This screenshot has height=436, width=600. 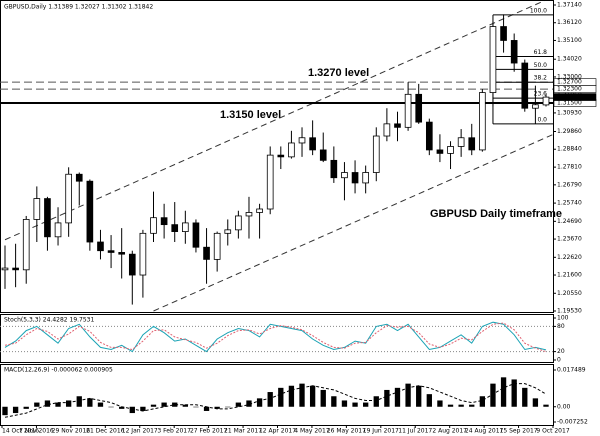 I want to click on fib-label: 50.0, so click(x=541, y=65).